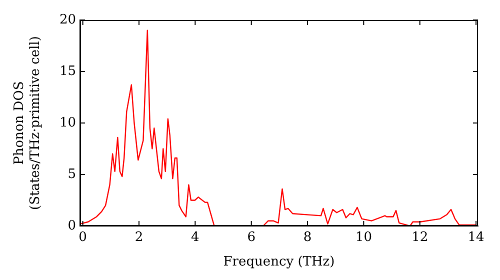 This screenshot has width=500, height=280. I want to click on x-tick-label: 2, so click(139, 238).